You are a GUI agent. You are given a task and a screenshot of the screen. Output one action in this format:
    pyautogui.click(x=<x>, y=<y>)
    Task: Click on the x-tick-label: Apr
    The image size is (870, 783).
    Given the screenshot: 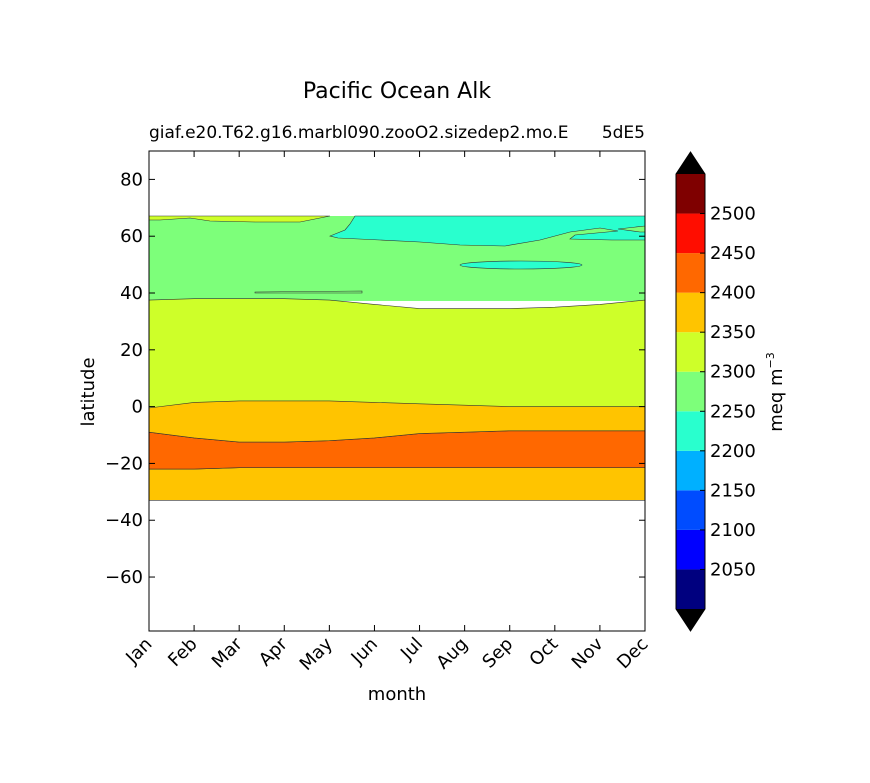 What is the action you would take?
    pyautogui.click(x=273, y=651)
    